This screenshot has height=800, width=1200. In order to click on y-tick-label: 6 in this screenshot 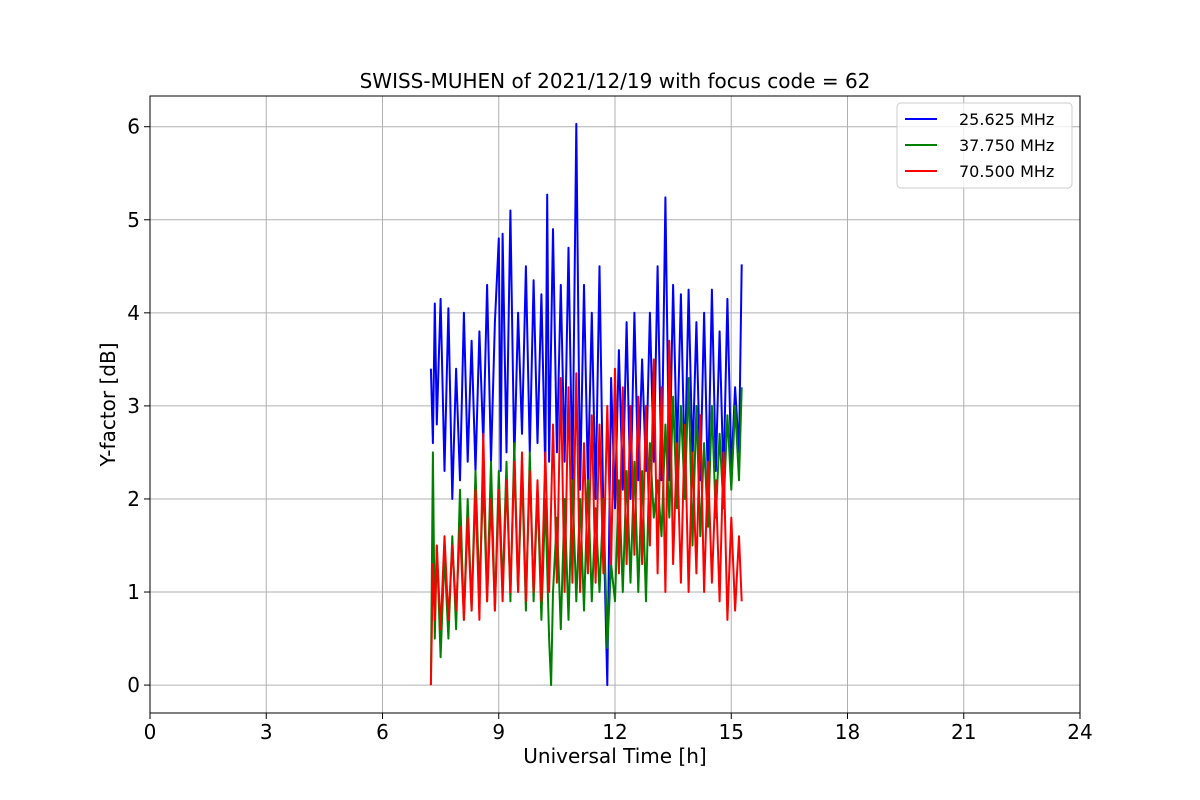, I will do `click(133, 127)`.